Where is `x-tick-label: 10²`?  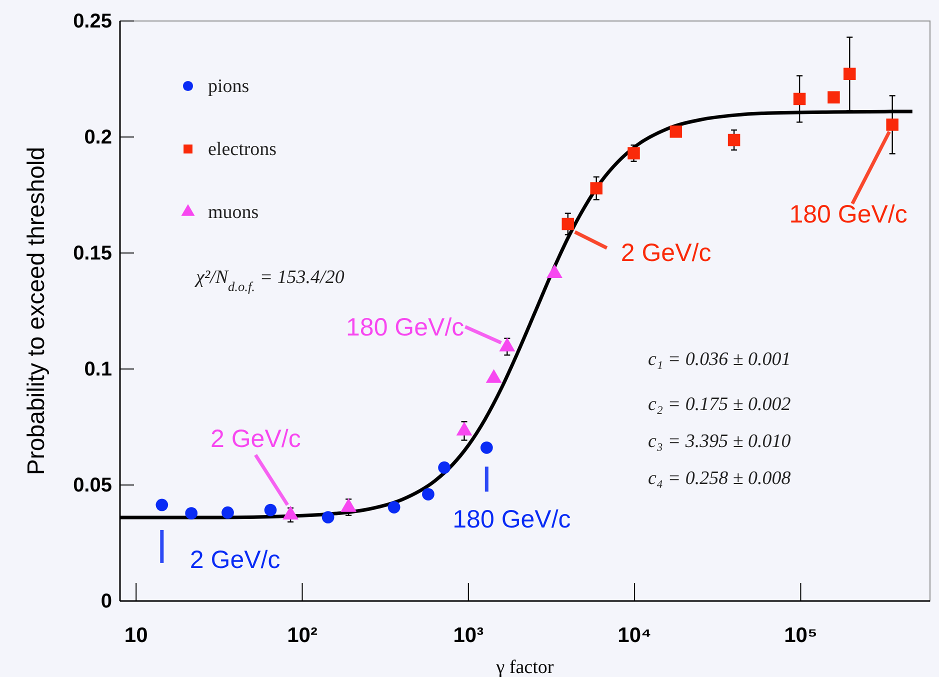 x-tick-label: 10² is located at coordinates (302, 635).